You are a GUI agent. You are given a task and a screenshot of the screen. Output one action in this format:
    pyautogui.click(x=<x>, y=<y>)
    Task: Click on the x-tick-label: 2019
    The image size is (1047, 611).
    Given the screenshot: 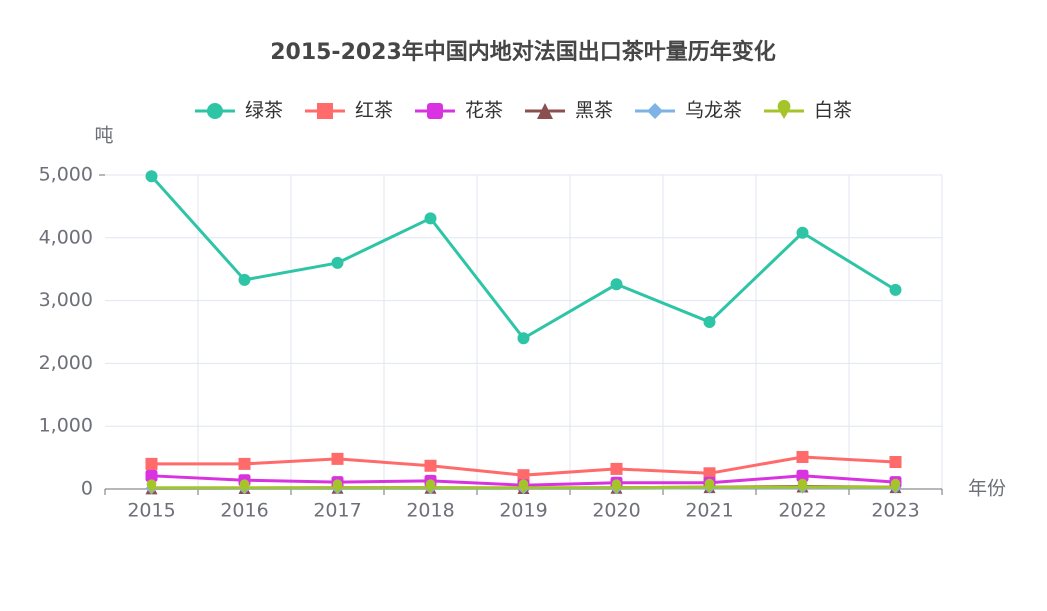 What is the action you would take?
    pyautogui.click(x=523, y=511)
    